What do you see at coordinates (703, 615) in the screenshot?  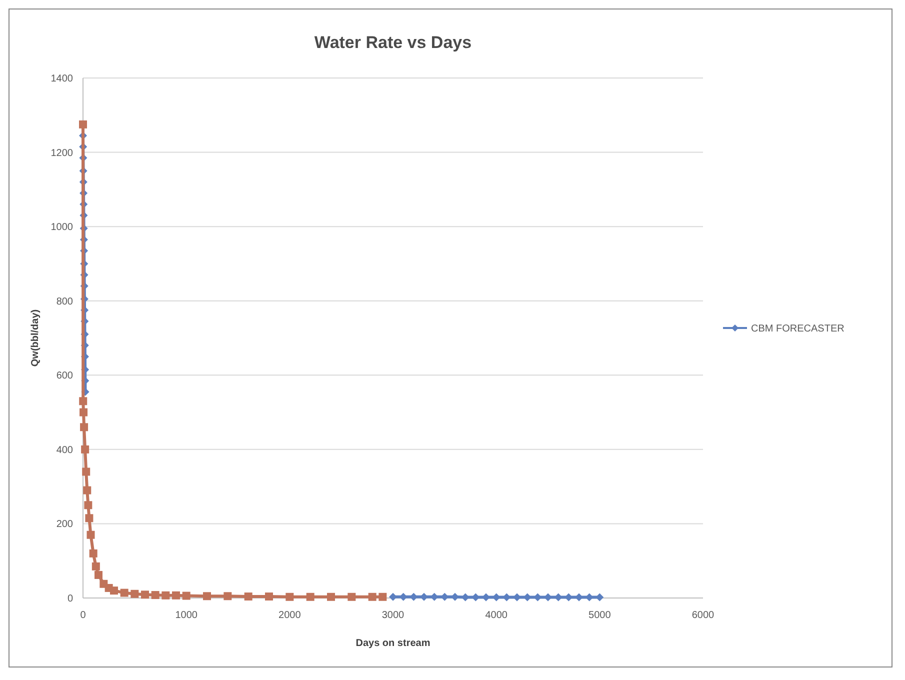 I see `x-tick-label: 6000` at bounding box center [703, 615].